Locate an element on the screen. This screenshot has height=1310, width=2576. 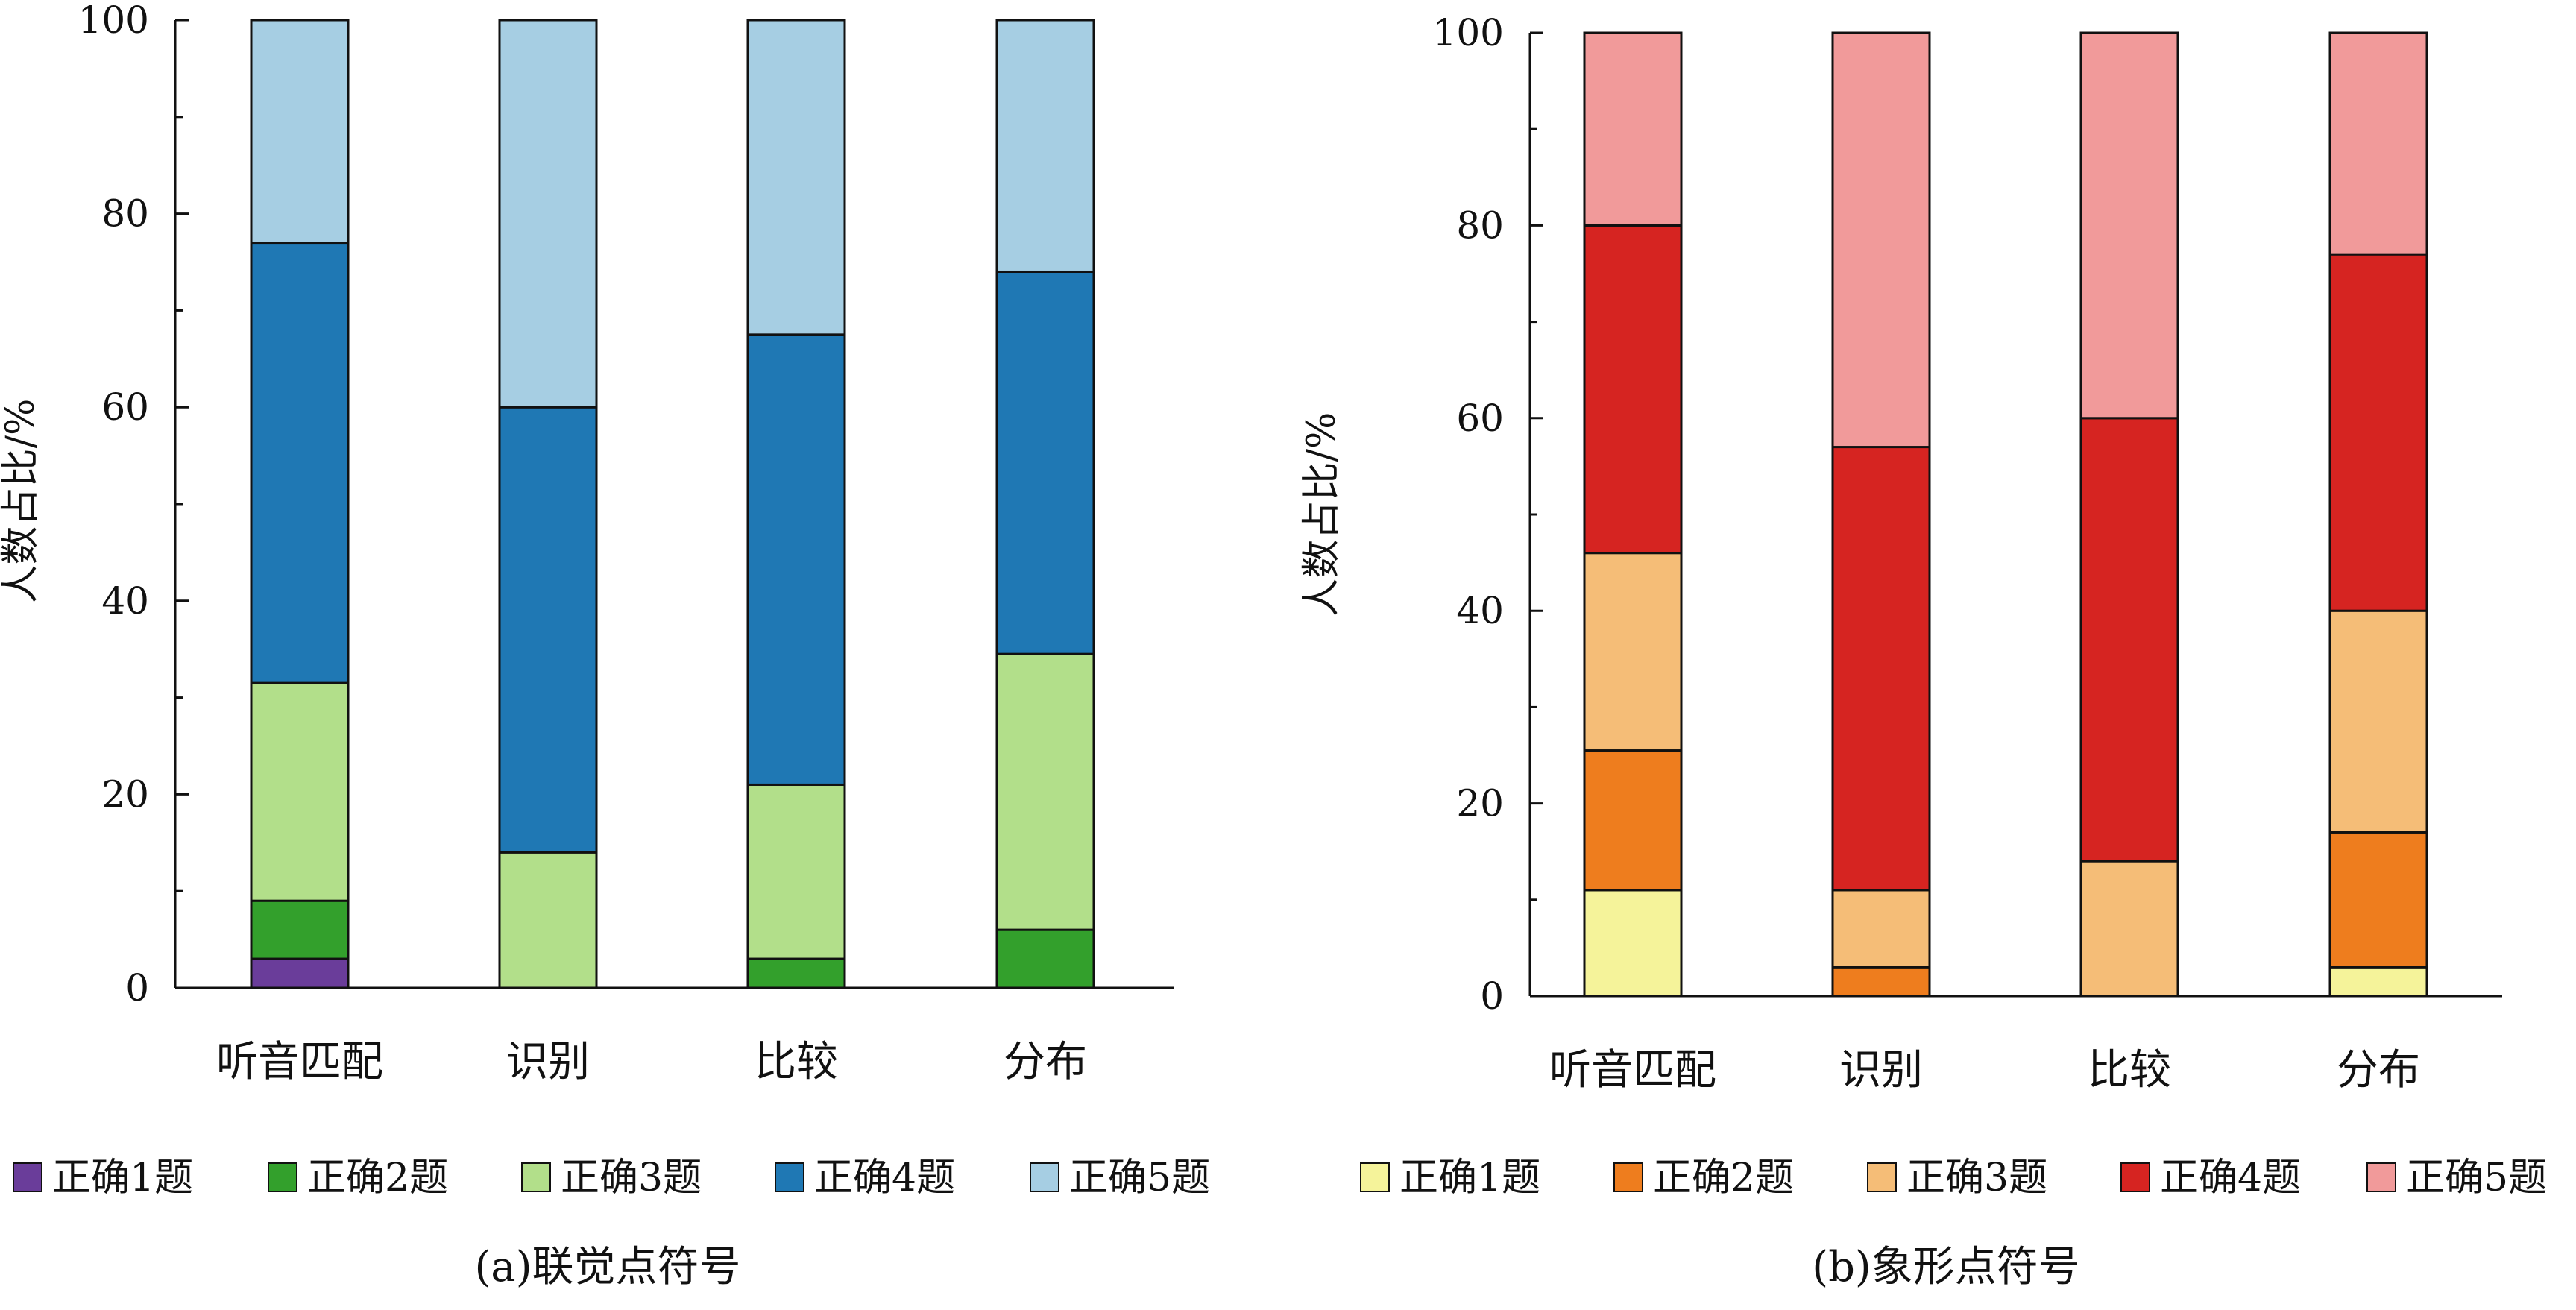
chart-caption: (a)联觉点符号 is located at coordinates (607, 1267).